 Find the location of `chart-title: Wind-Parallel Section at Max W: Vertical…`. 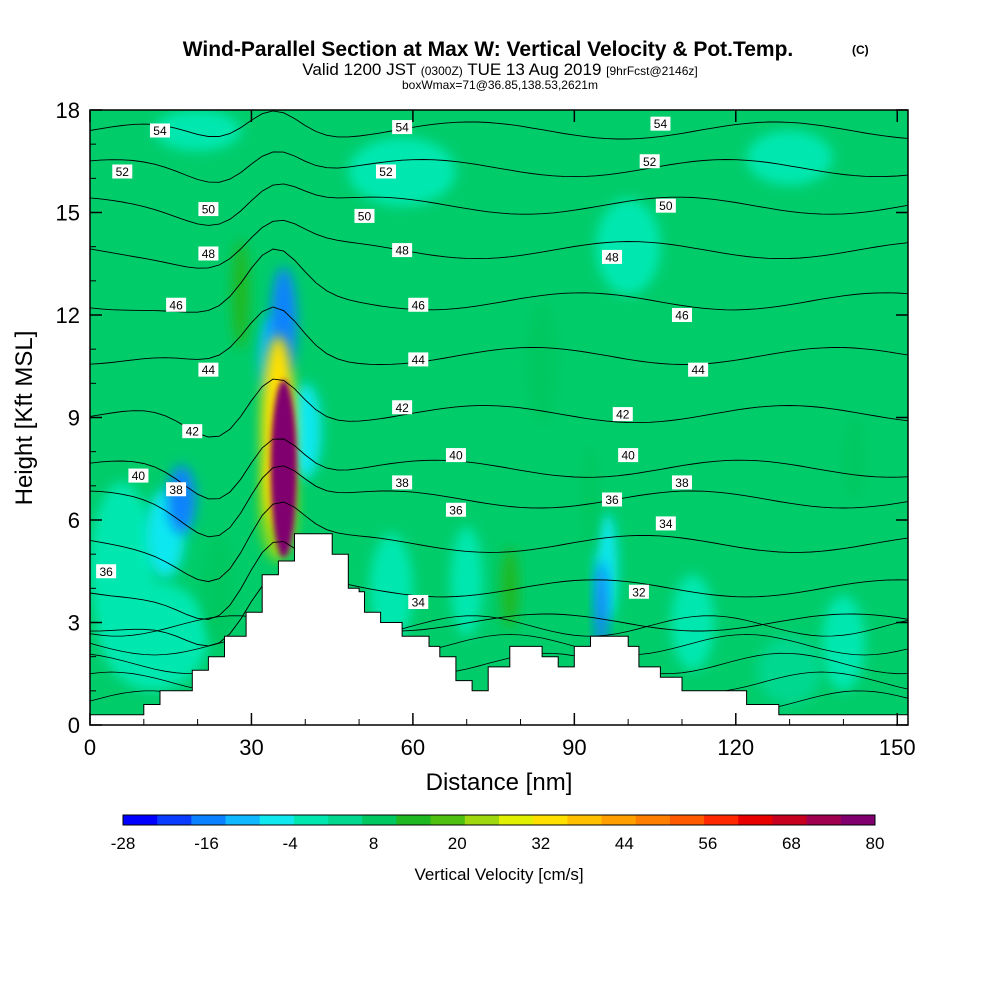

chart-title: Wind-Parallel Section at Max W: Vertical… is located at coordinates (488, 49).